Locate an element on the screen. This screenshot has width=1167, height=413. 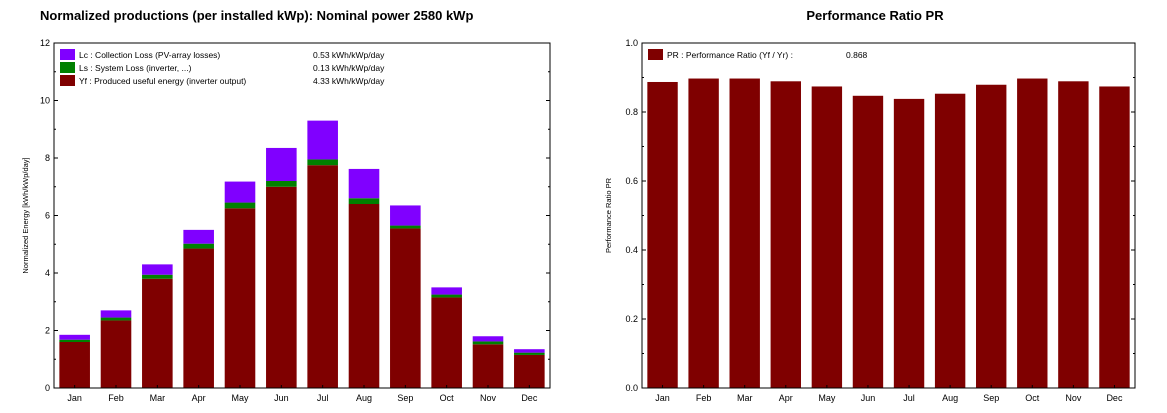
y-tick-label: 0.8 is located at coordinates (631, 112).